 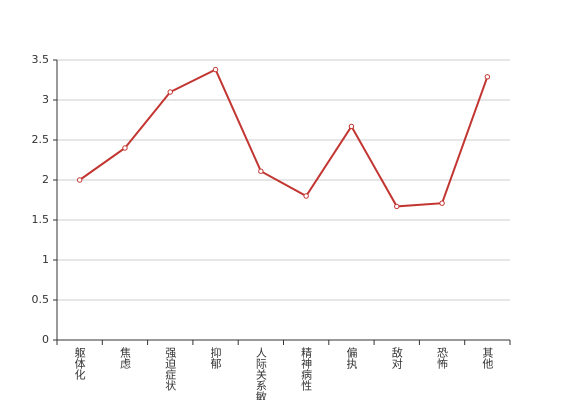 What do you see at coordinates (41, 139) in the screenshot?
I see `y-tick-label: 2.5` at bounding box center [41, 139].